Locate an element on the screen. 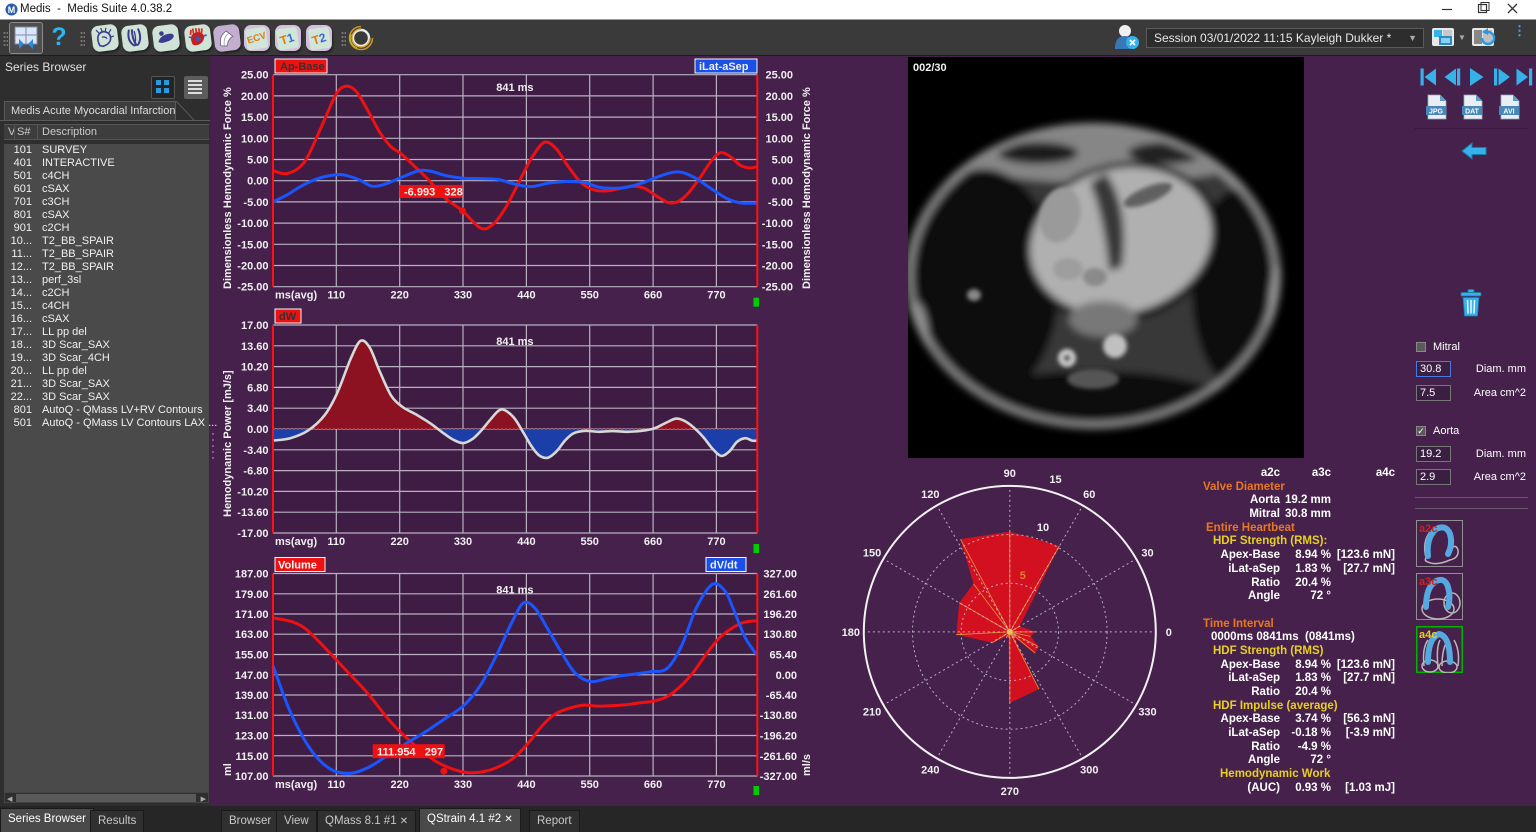 The width and height of the screenshot is (1536, 832). svg-text: 187.00 is located at coordinates (252, 575).